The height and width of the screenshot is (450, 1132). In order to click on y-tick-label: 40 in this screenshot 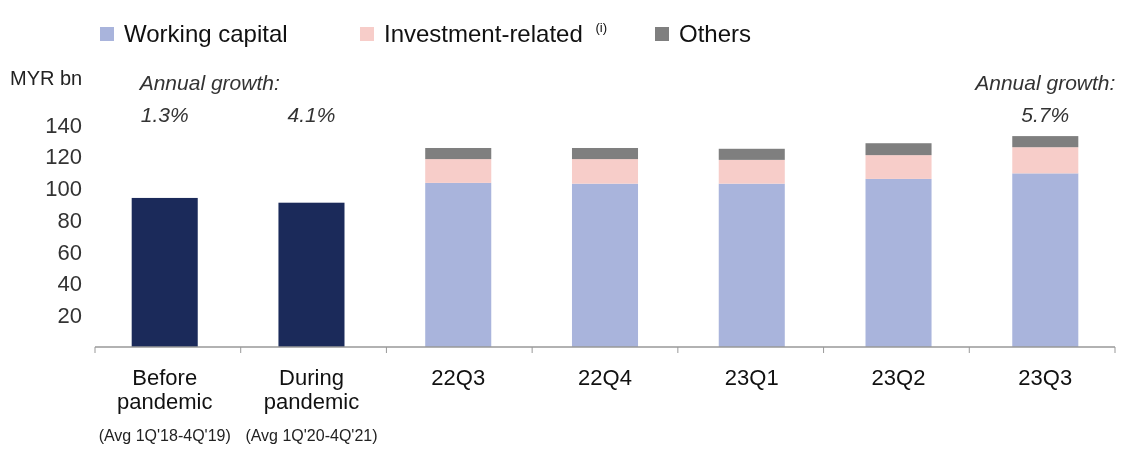, I will do `click(69, 284)`.